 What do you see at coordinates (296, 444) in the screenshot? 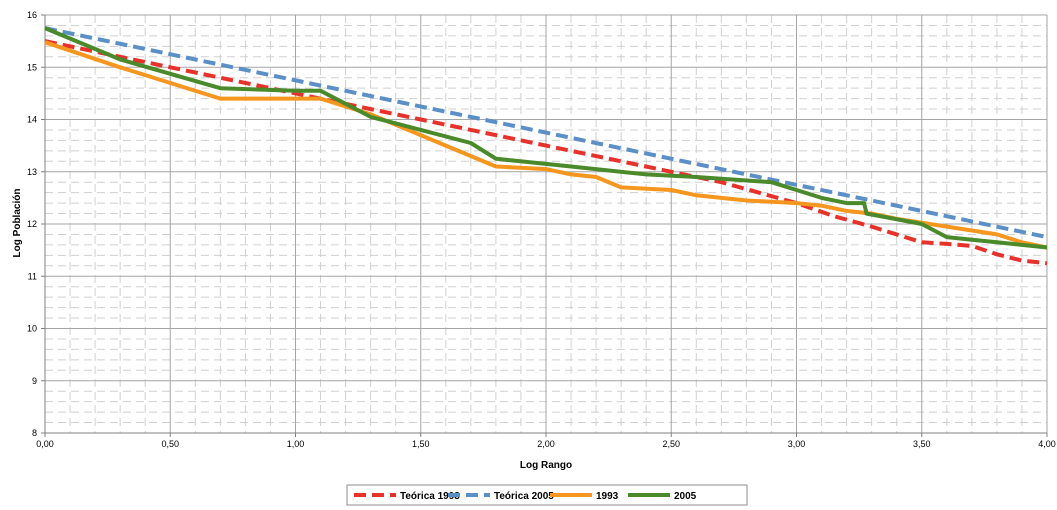
I see `x-tick-label: 1,00` at bounding box center [296, 444].